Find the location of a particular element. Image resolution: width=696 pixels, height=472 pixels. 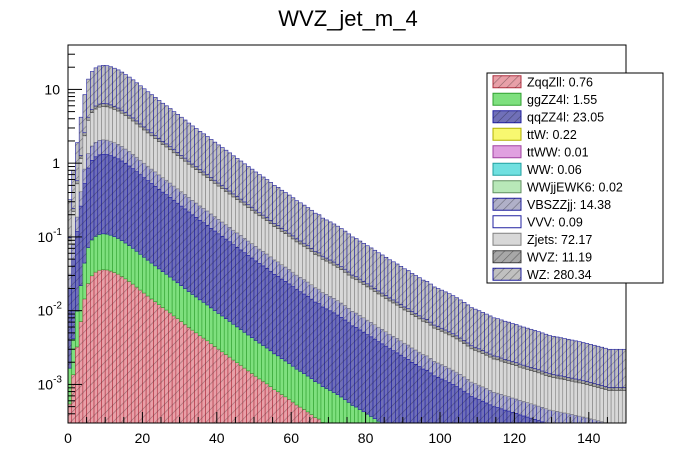

legend-box is located at coordinates (575, 178).